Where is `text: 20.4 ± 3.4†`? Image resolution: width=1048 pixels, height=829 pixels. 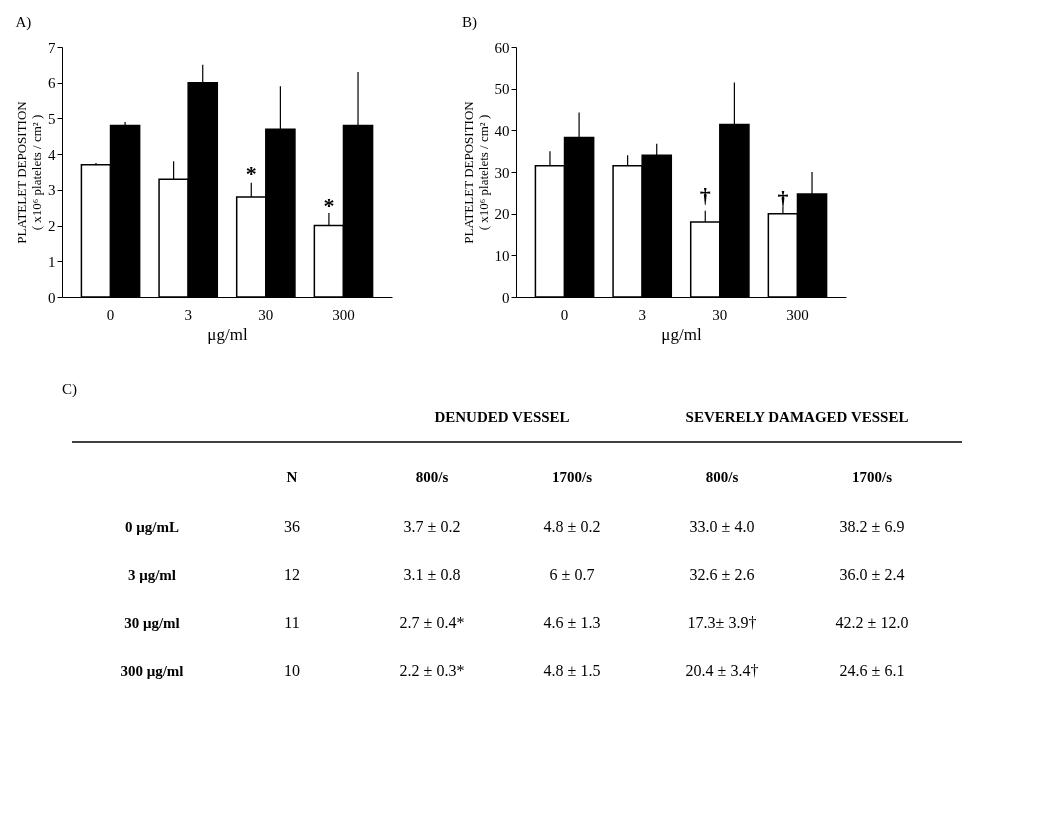 text: 20.4 ± 3.4† is located at coordinates (722, 670).